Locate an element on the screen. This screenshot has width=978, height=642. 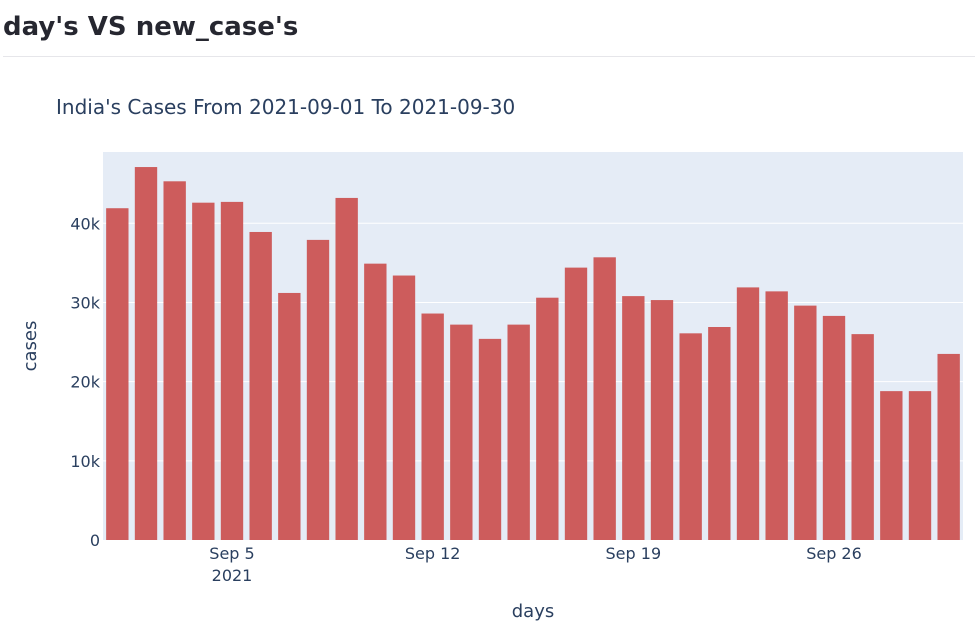
x-tick-sublabel: 2021 is located at coordinates (232, 575).